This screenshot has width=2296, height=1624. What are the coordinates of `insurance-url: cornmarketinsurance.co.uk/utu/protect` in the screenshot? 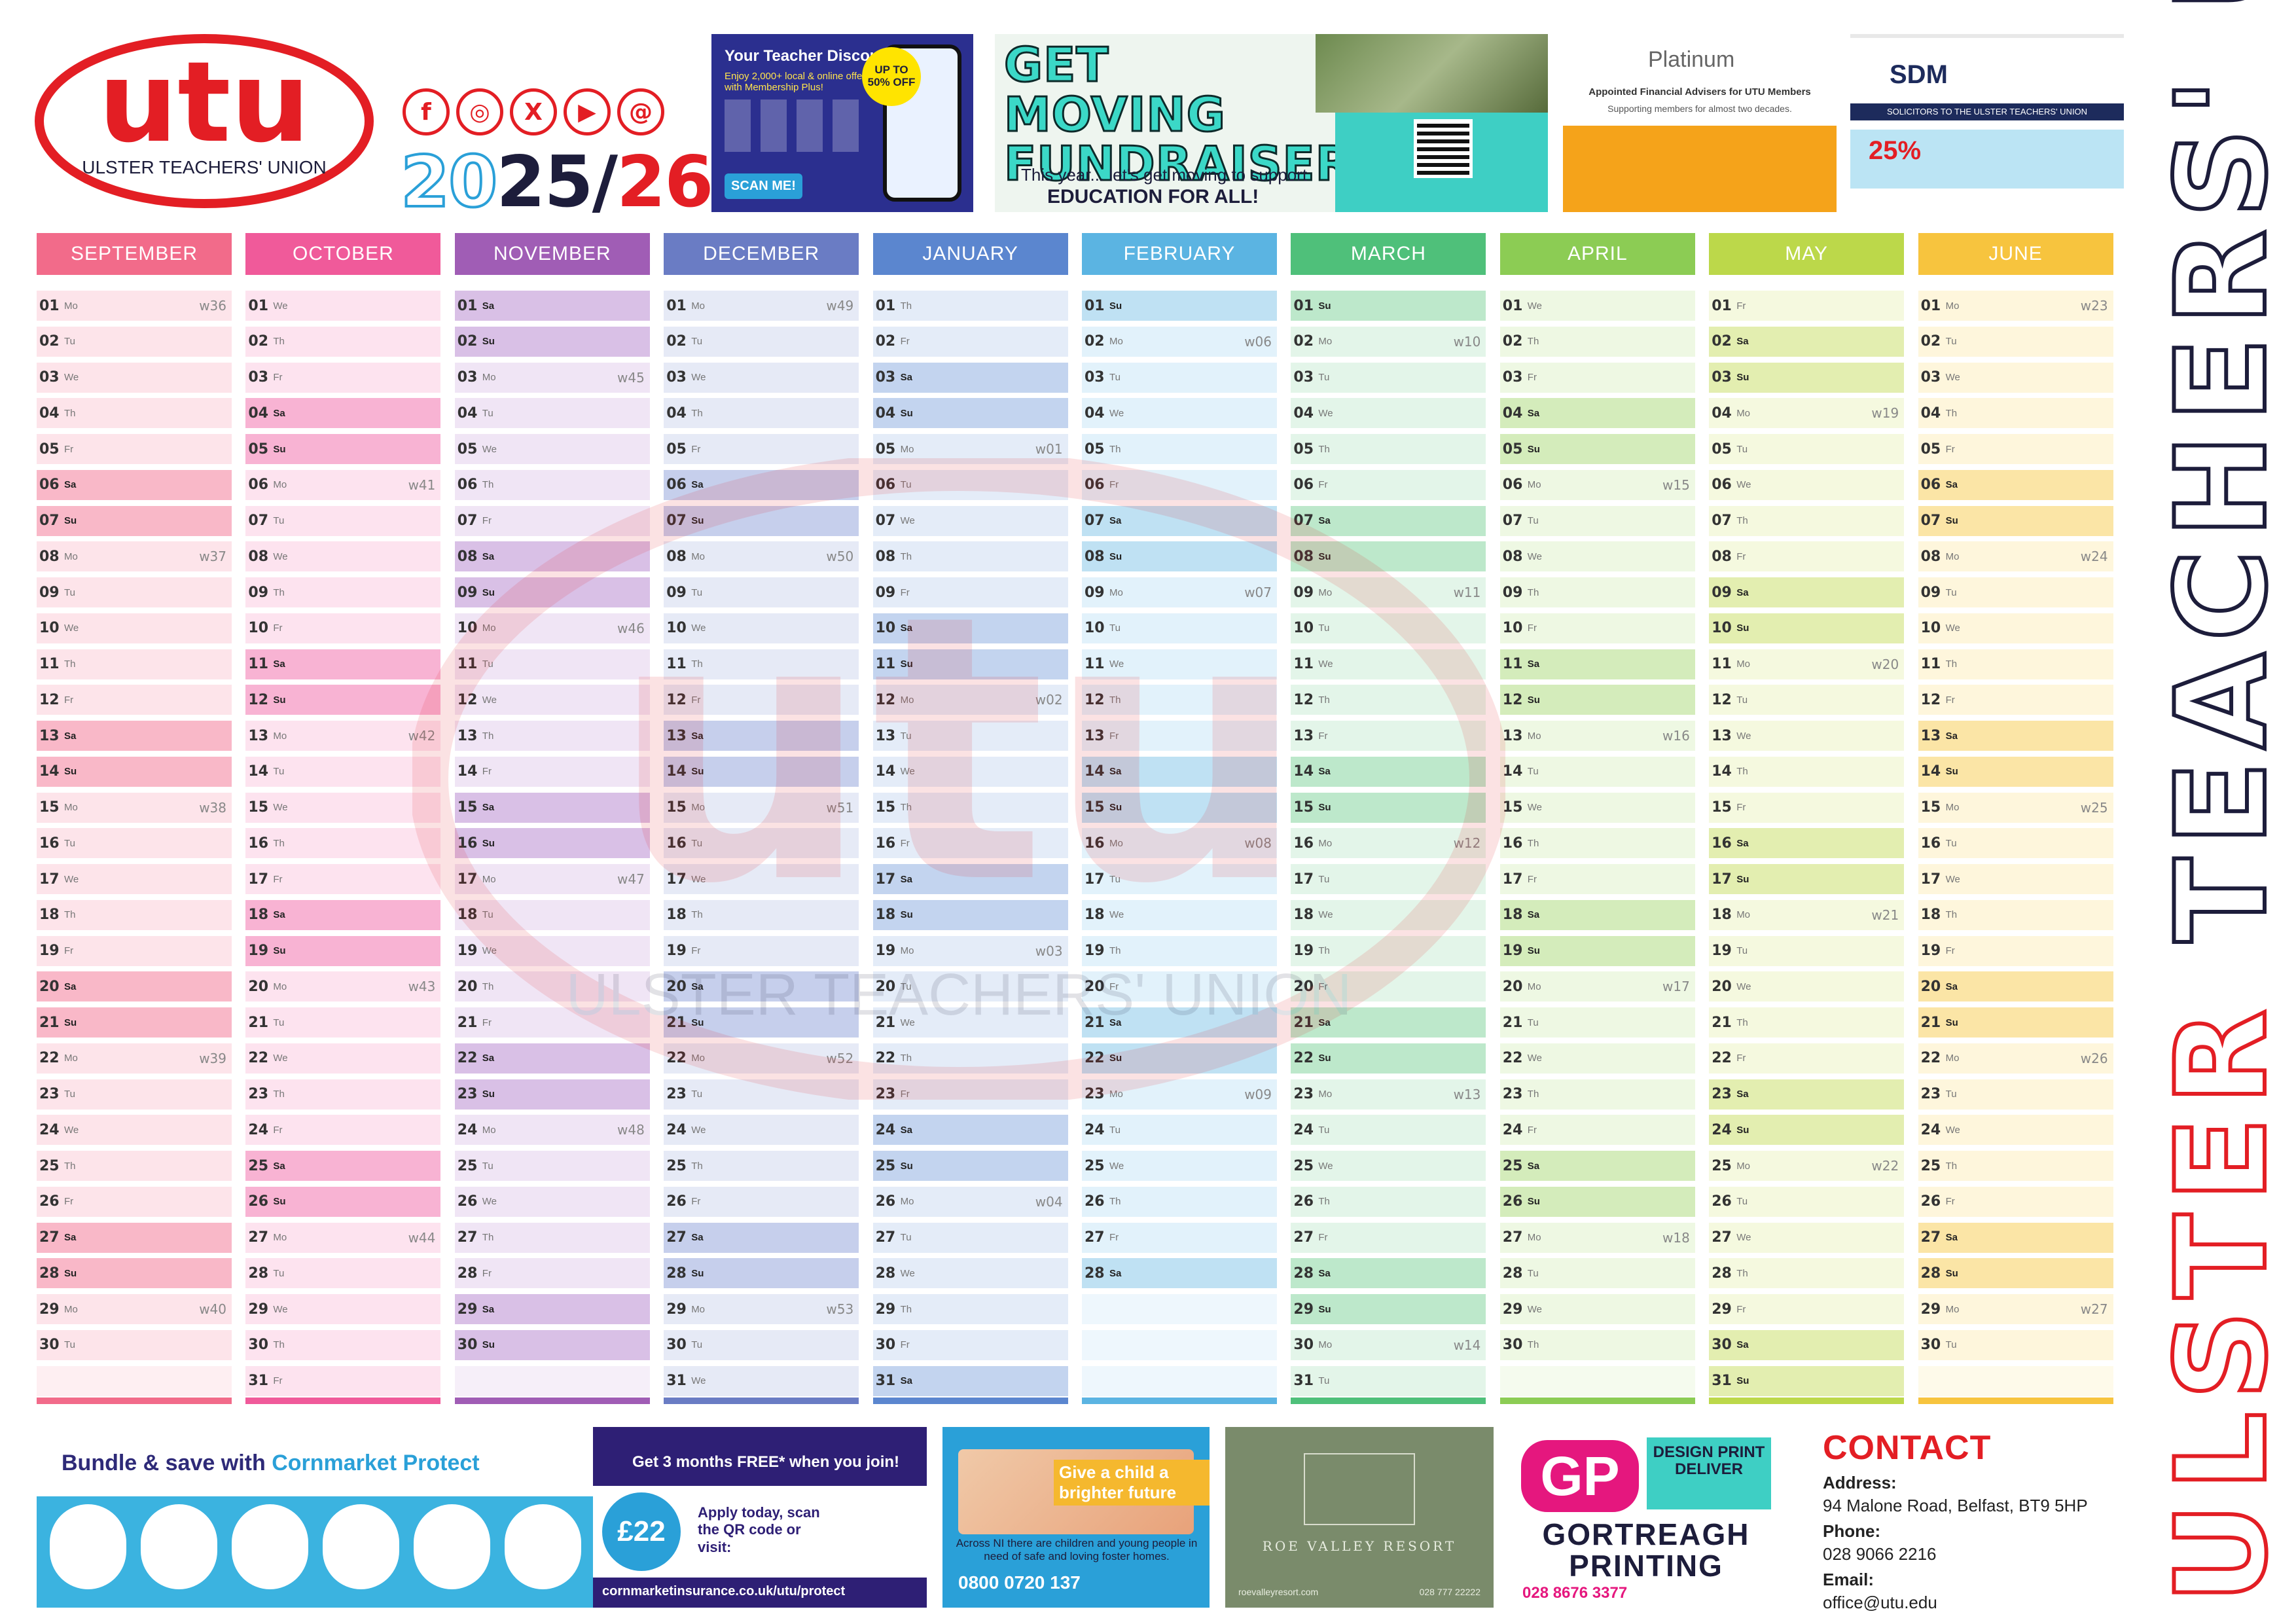 It's located at (724, 1591).